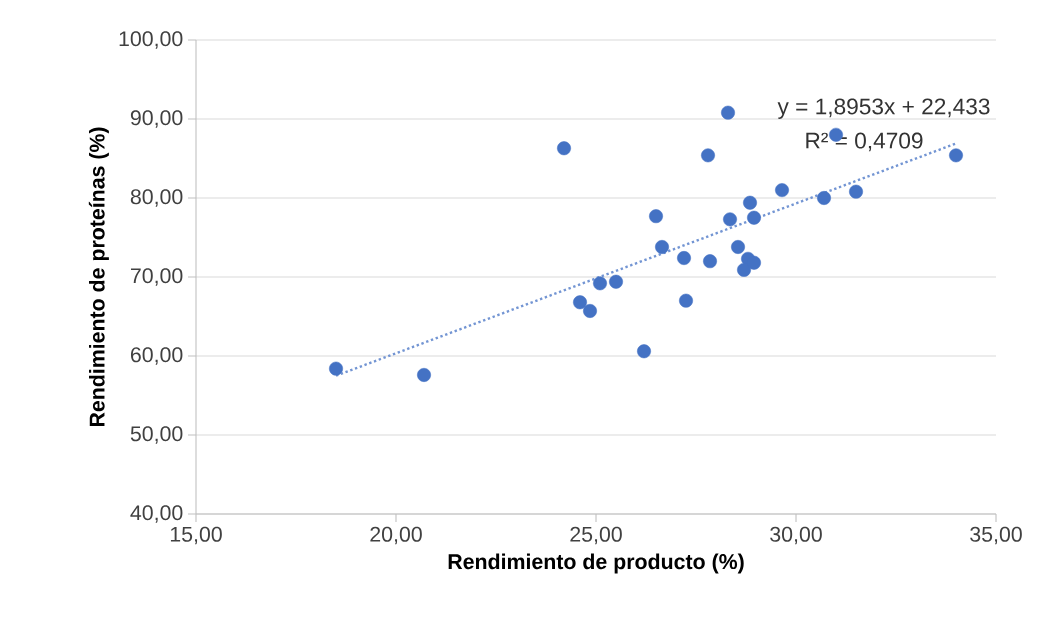 This screenshot has width=1056, height=636. What do you see at coordinates (156, 435) in the screenshot?
I see `y-tick-label: 50,00` at bounding box center [156, 435].